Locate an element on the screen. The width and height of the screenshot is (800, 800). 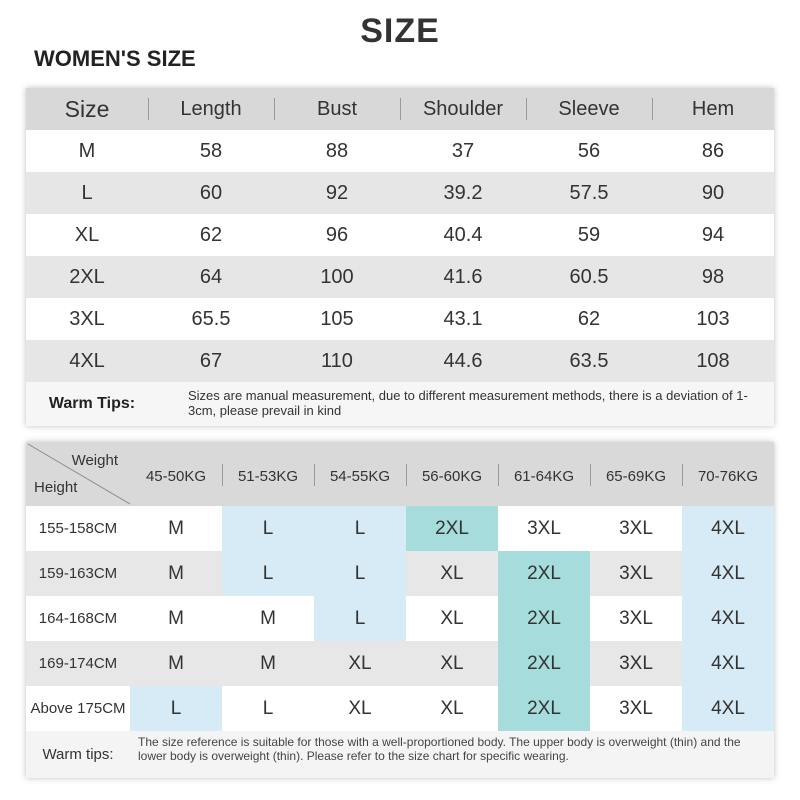
corner-weight-label: Weight is located at coordinates (94, 460).